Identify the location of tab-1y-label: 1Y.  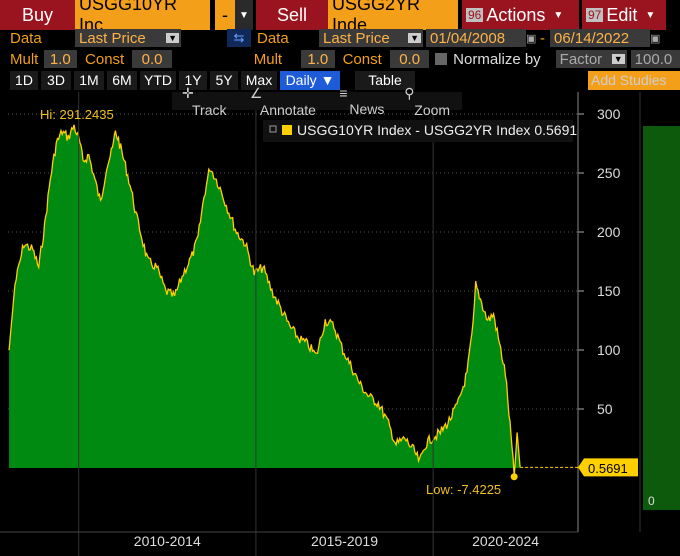
(193, 80).